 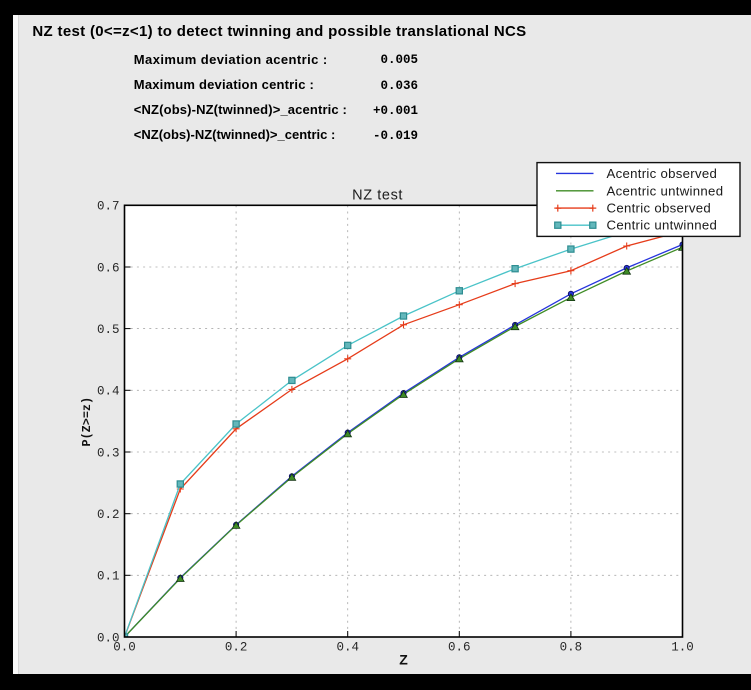 What do you see at coordinates (87, 422) in the screenshot?
I see `svg-text: P(Z>=z)` at bounding box center [87, 422].